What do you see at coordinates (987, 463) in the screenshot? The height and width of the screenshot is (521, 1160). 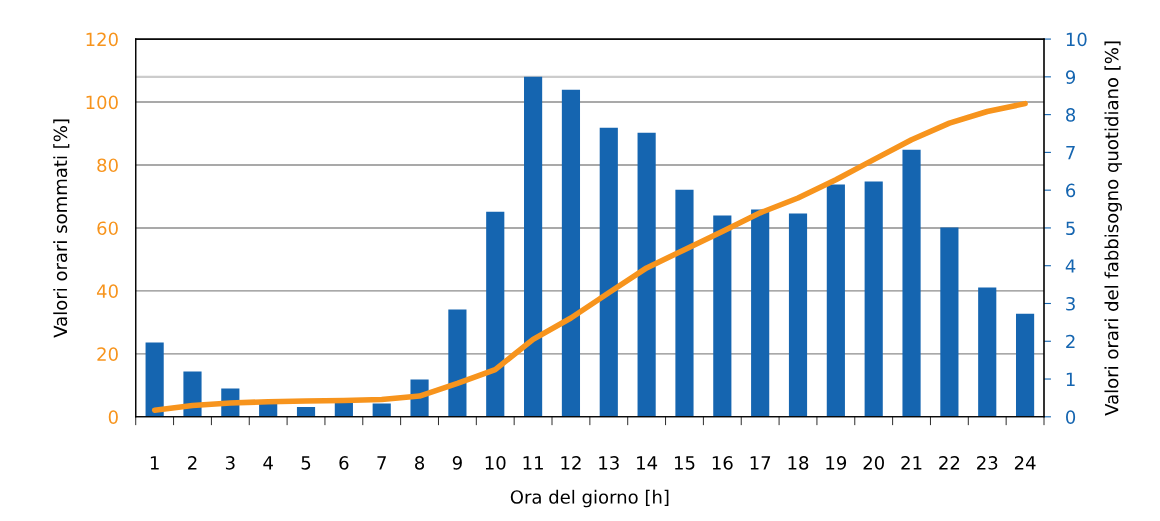 I see `x-tick-label: 23` at bounding box center [987, 463].